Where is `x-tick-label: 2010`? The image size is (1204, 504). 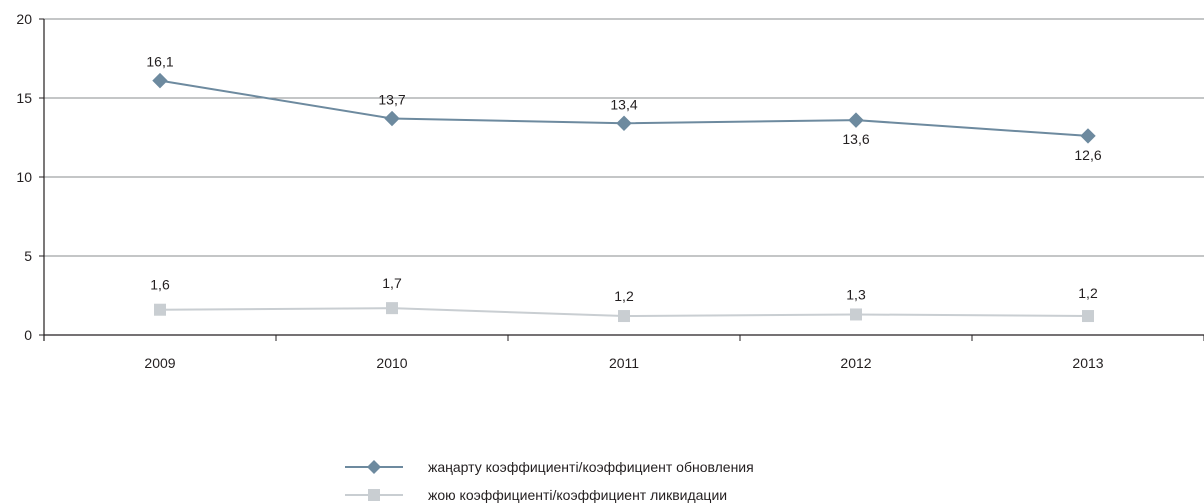
x-tick-label: 2010 is located at coordinates (391, 363).